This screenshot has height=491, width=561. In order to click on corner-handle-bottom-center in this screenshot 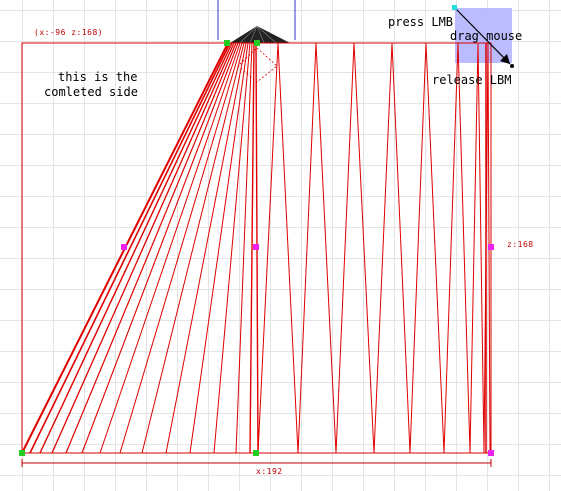, I will do `click(256, 453)`.